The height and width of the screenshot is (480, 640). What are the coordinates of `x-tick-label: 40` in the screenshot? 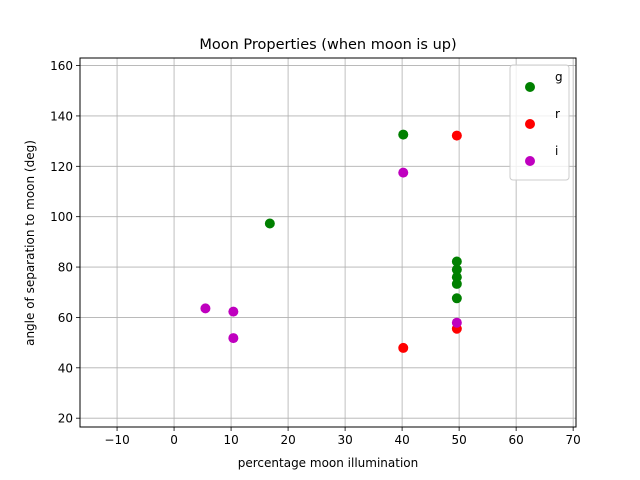 It's located at (401, 440).